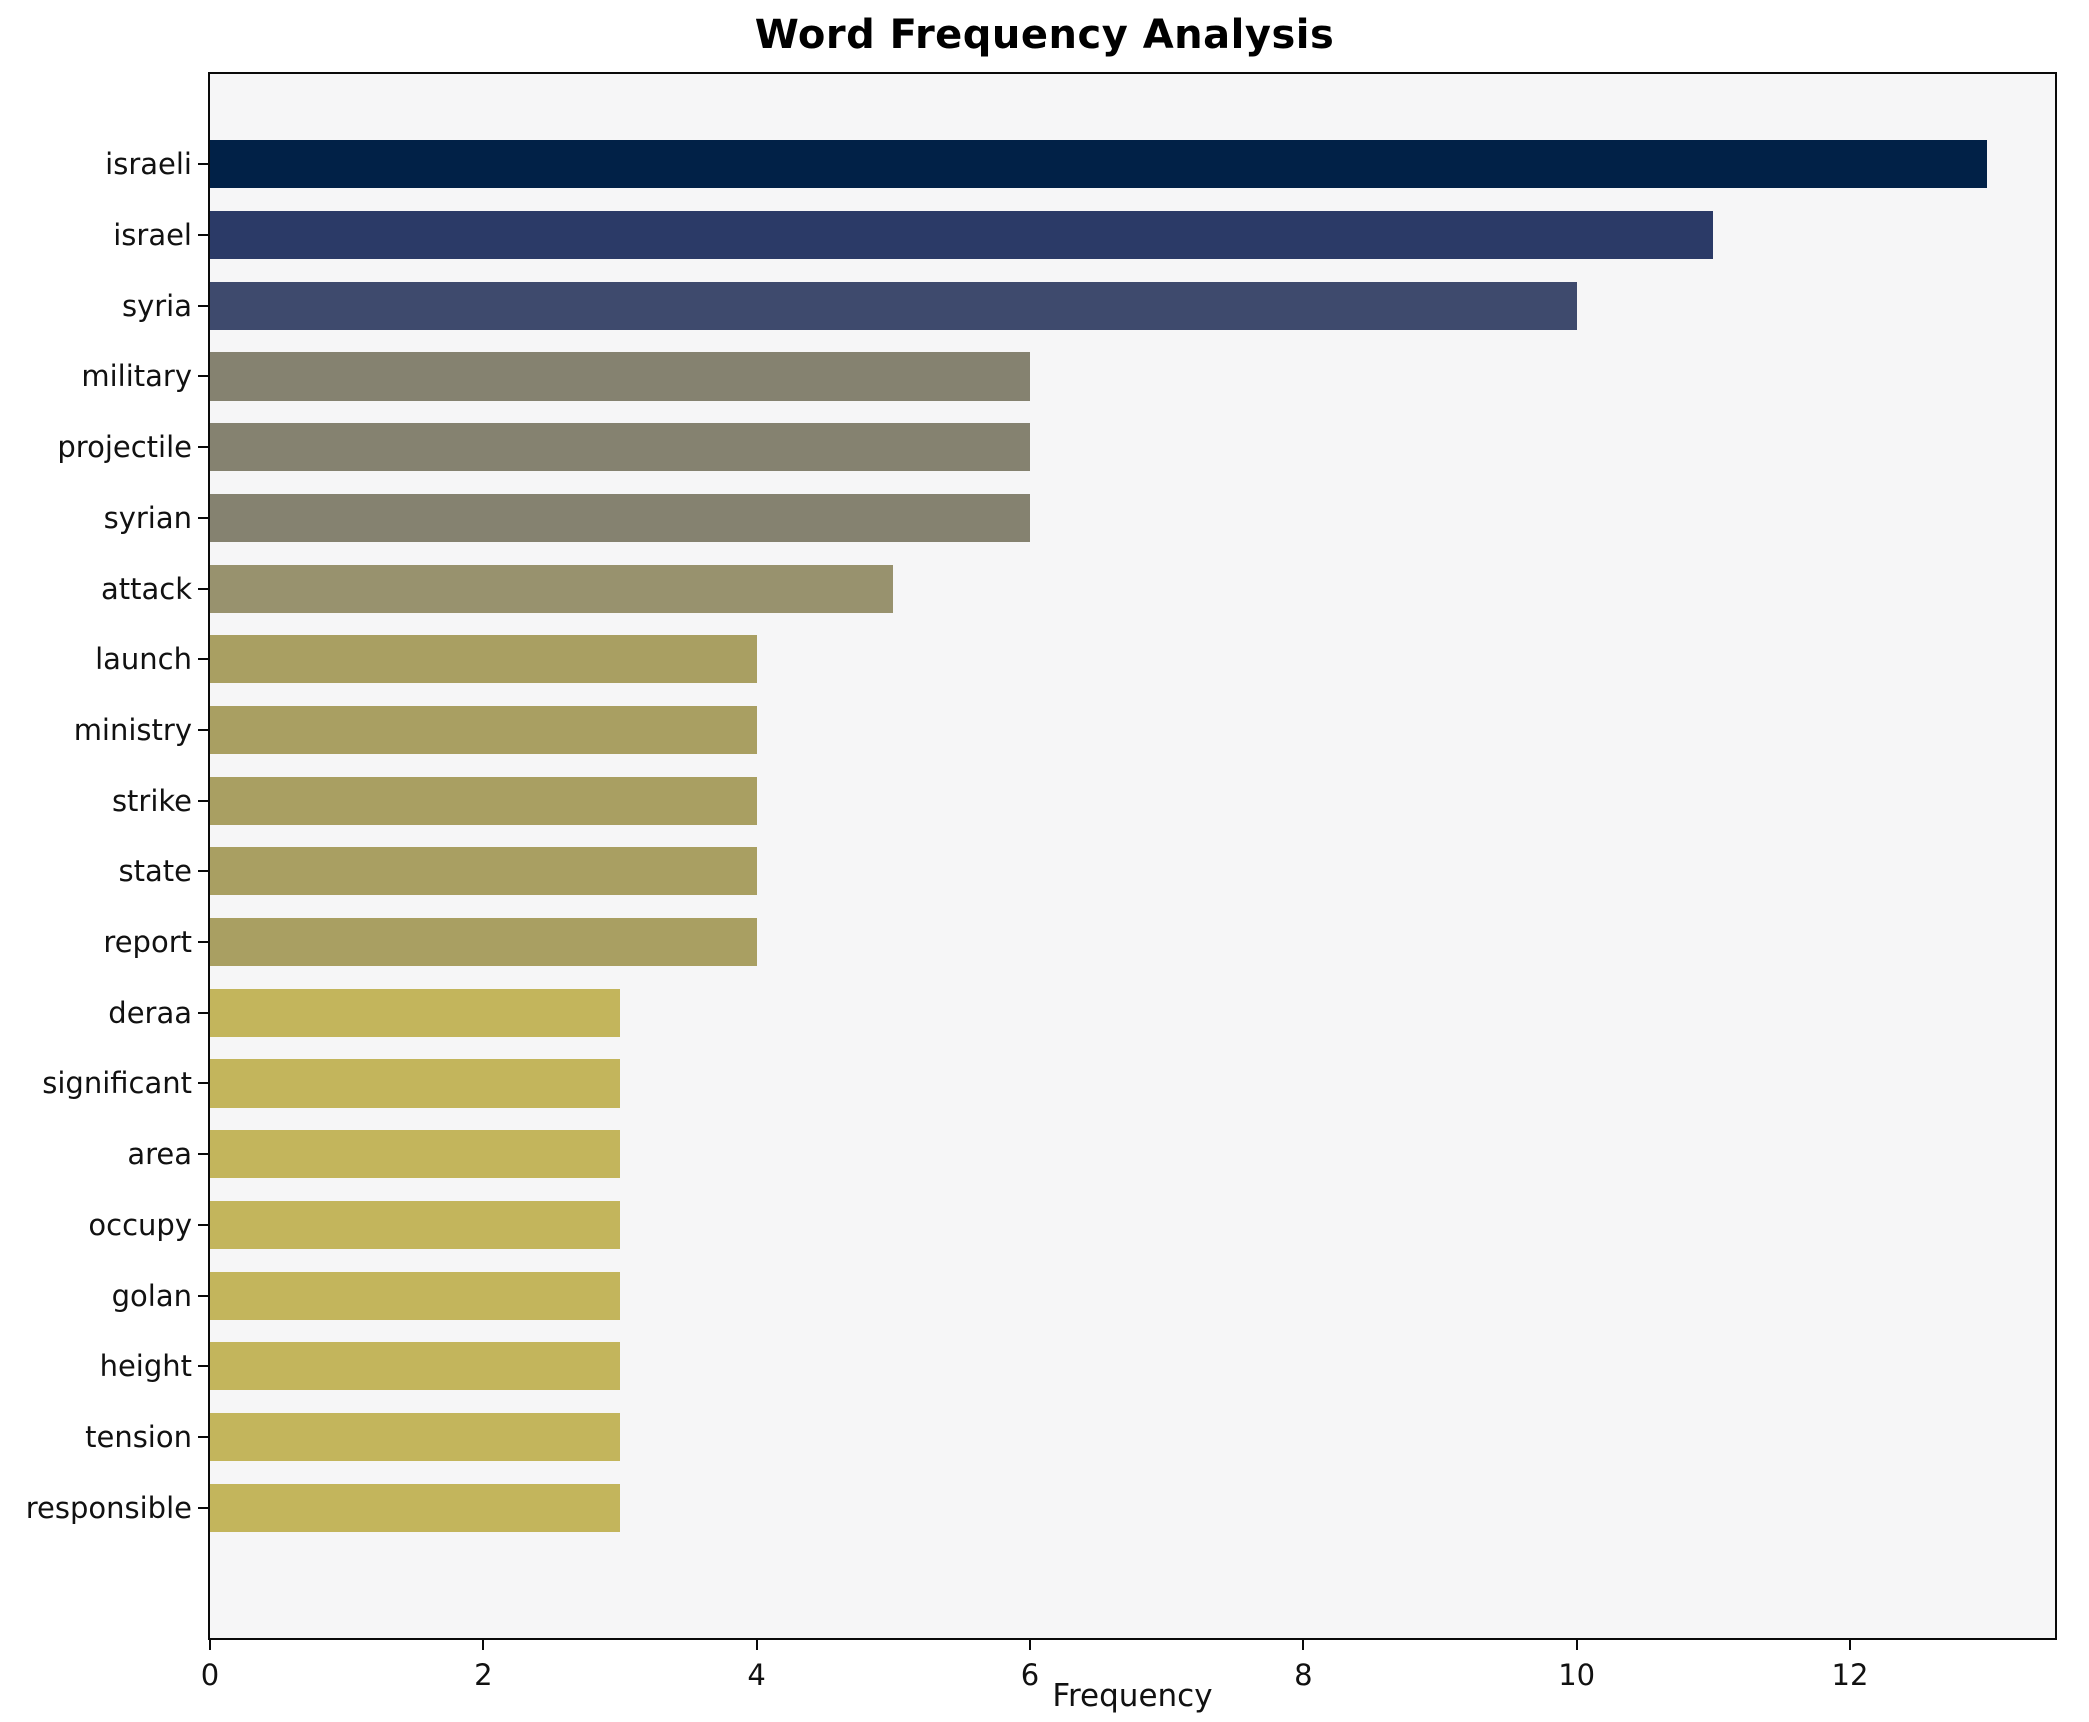 This screenshot has height=1722, width=2089. What do you see at coordinates (483, 1675) in the screenshot?
I see `x-tick-label: 2` at bounding box center [483, 1675].